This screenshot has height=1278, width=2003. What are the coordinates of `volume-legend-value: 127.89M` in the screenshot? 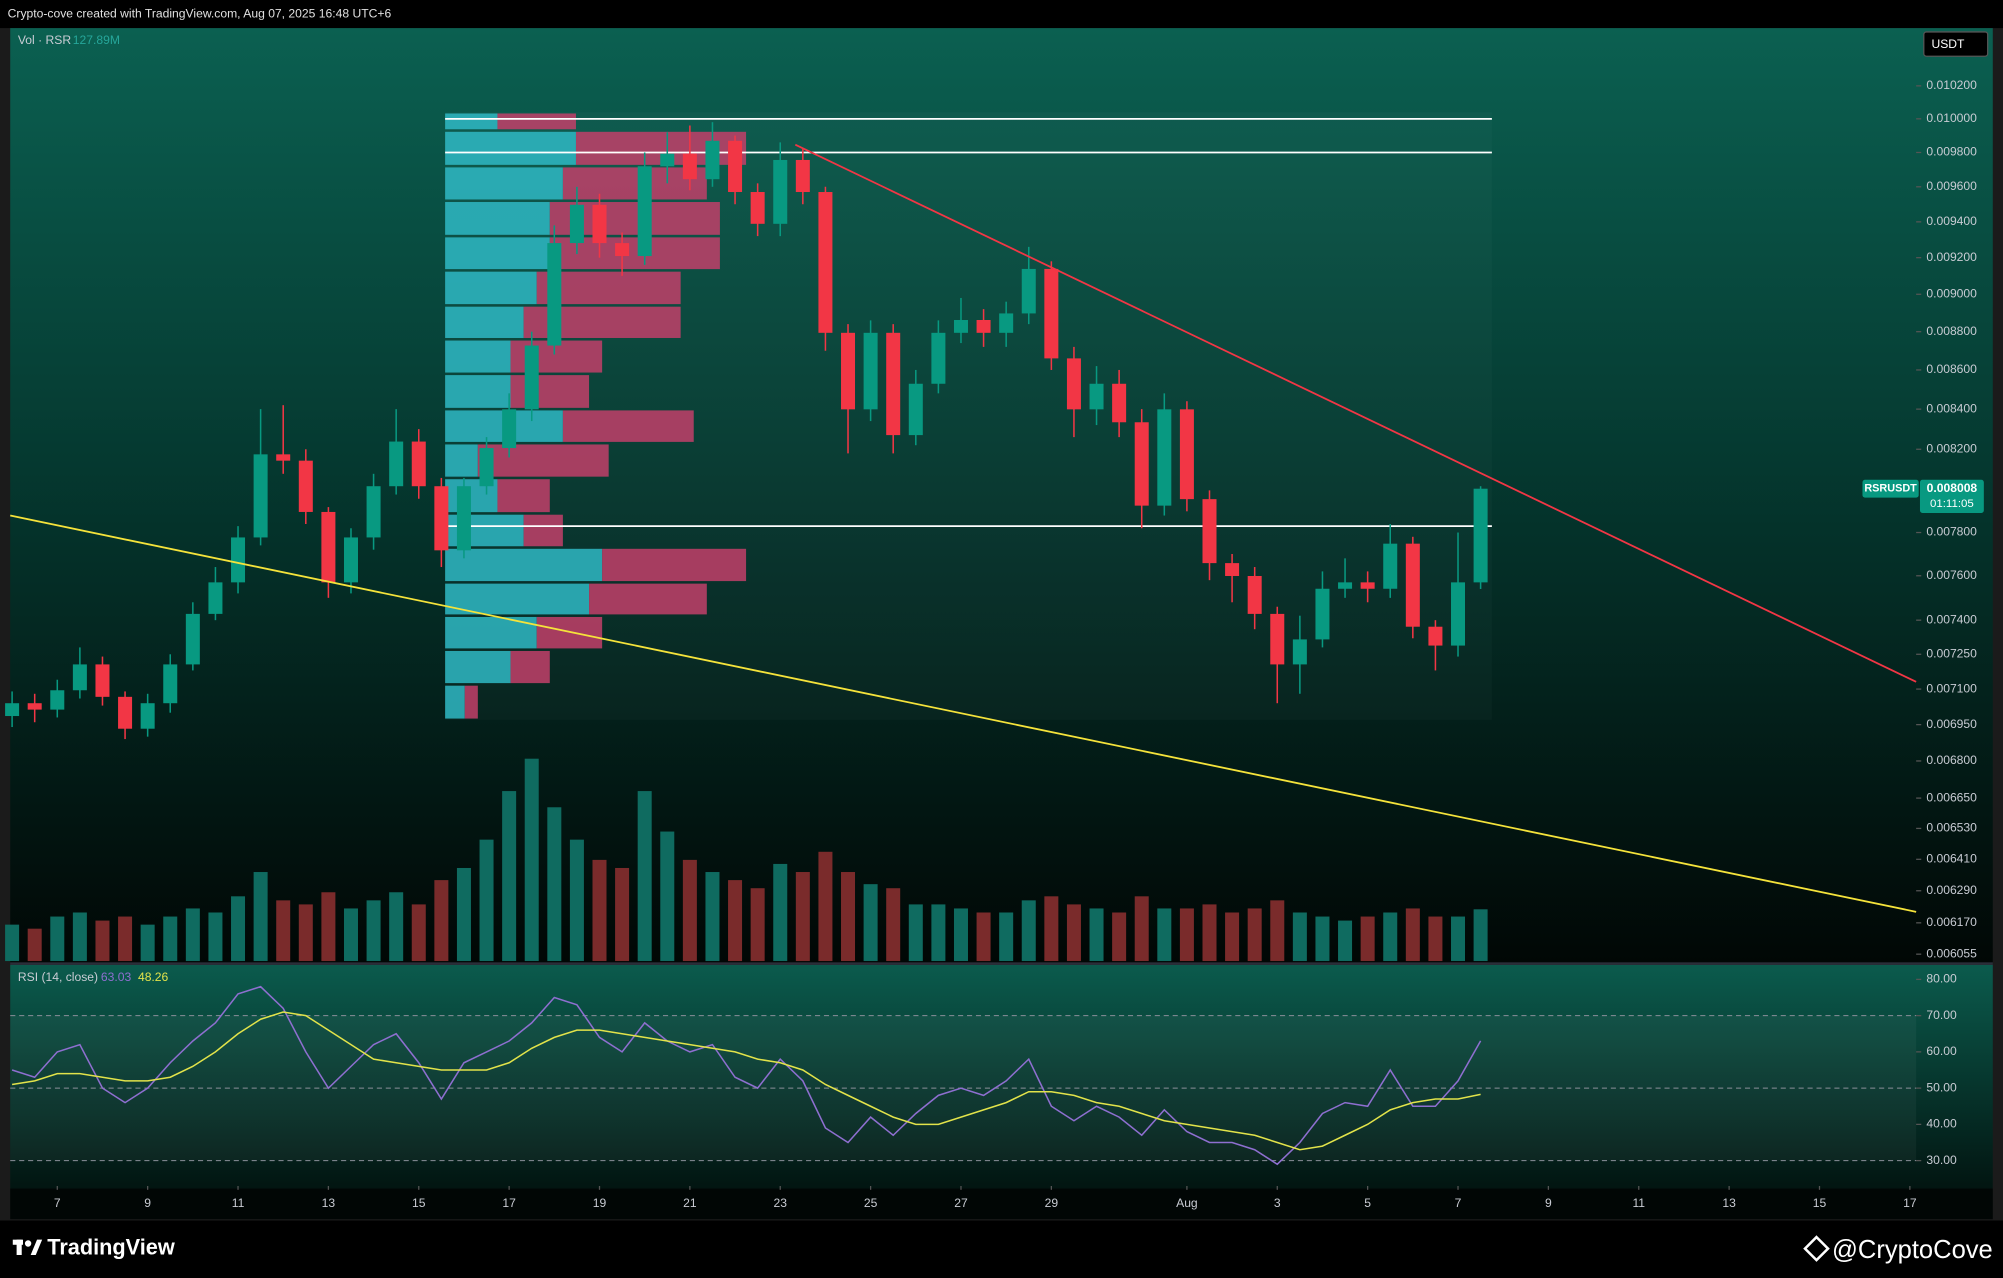 It's located at (96, 40).